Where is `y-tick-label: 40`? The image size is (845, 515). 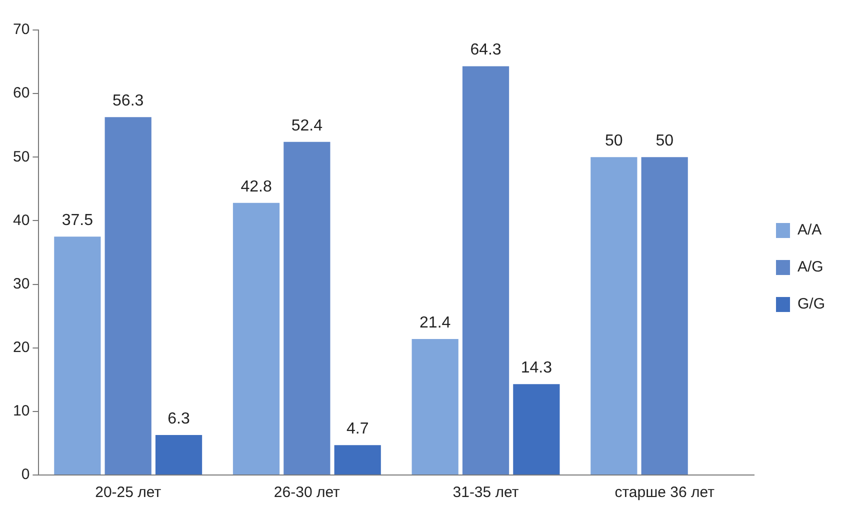
y-tick-label: 40 is located at coordinates (21, 220).